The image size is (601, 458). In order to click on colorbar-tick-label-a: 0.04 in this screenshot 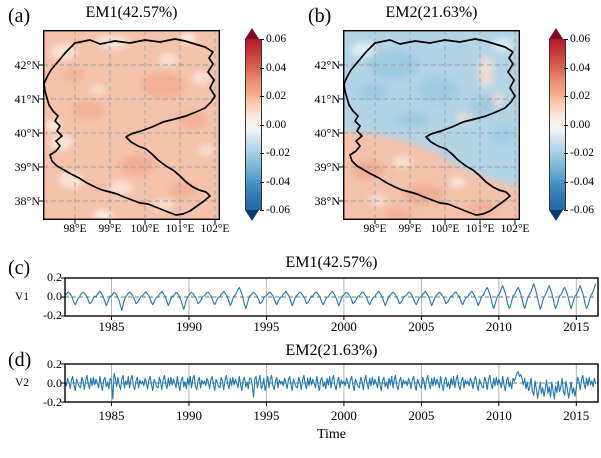, I will do `click(276, 67)`.